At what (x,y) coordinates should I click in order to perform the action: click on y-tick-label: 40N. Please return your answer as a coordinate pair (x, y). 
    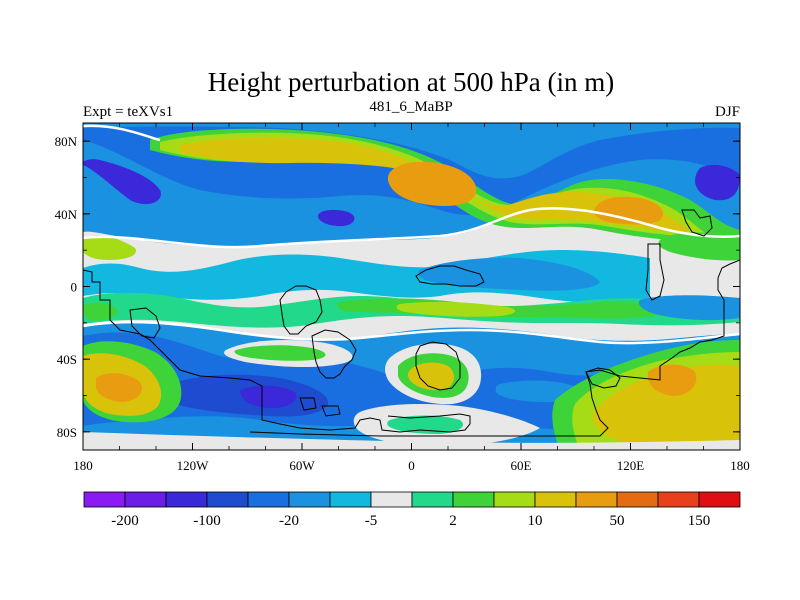
    Looking at the image, I should click on (66, 214).